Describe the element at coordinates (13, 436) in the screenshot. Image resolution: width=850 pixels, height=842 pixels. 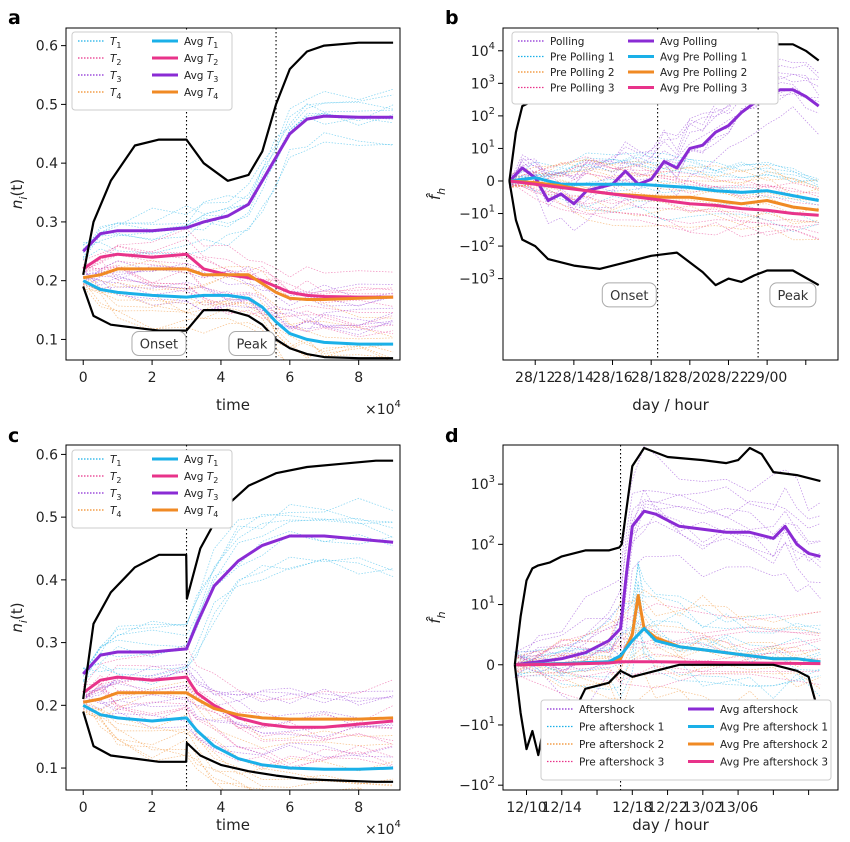
I see `panel-letter: c` at that location.